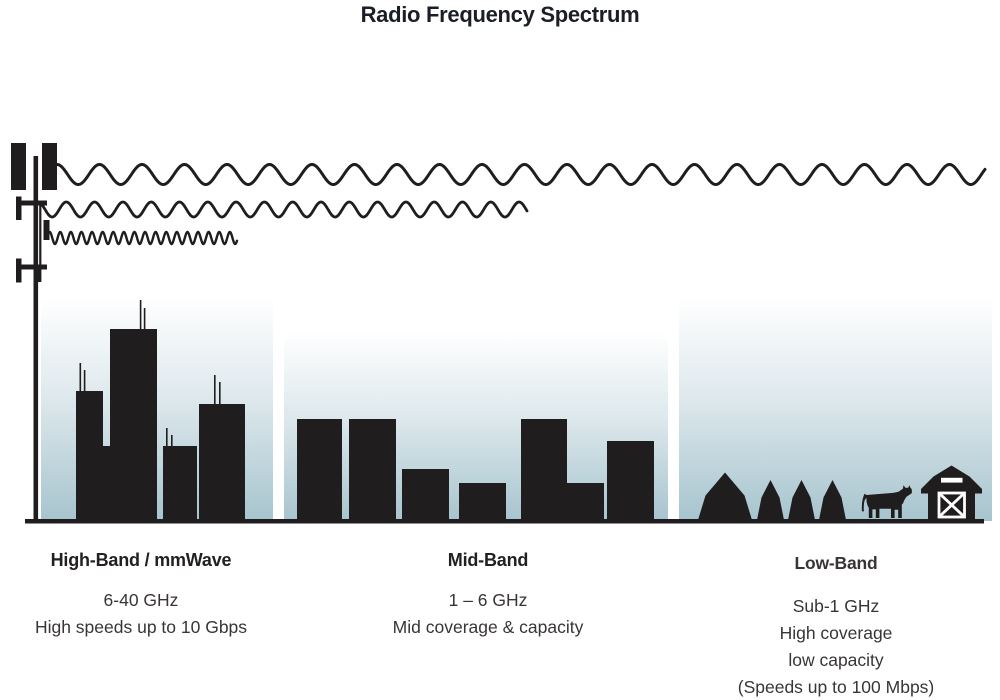  What do you see at coordinates (488, 600) in the screenshot?
I see `band-freq-mid: 1 – 6 GHz` at bounding box center [488, 600].